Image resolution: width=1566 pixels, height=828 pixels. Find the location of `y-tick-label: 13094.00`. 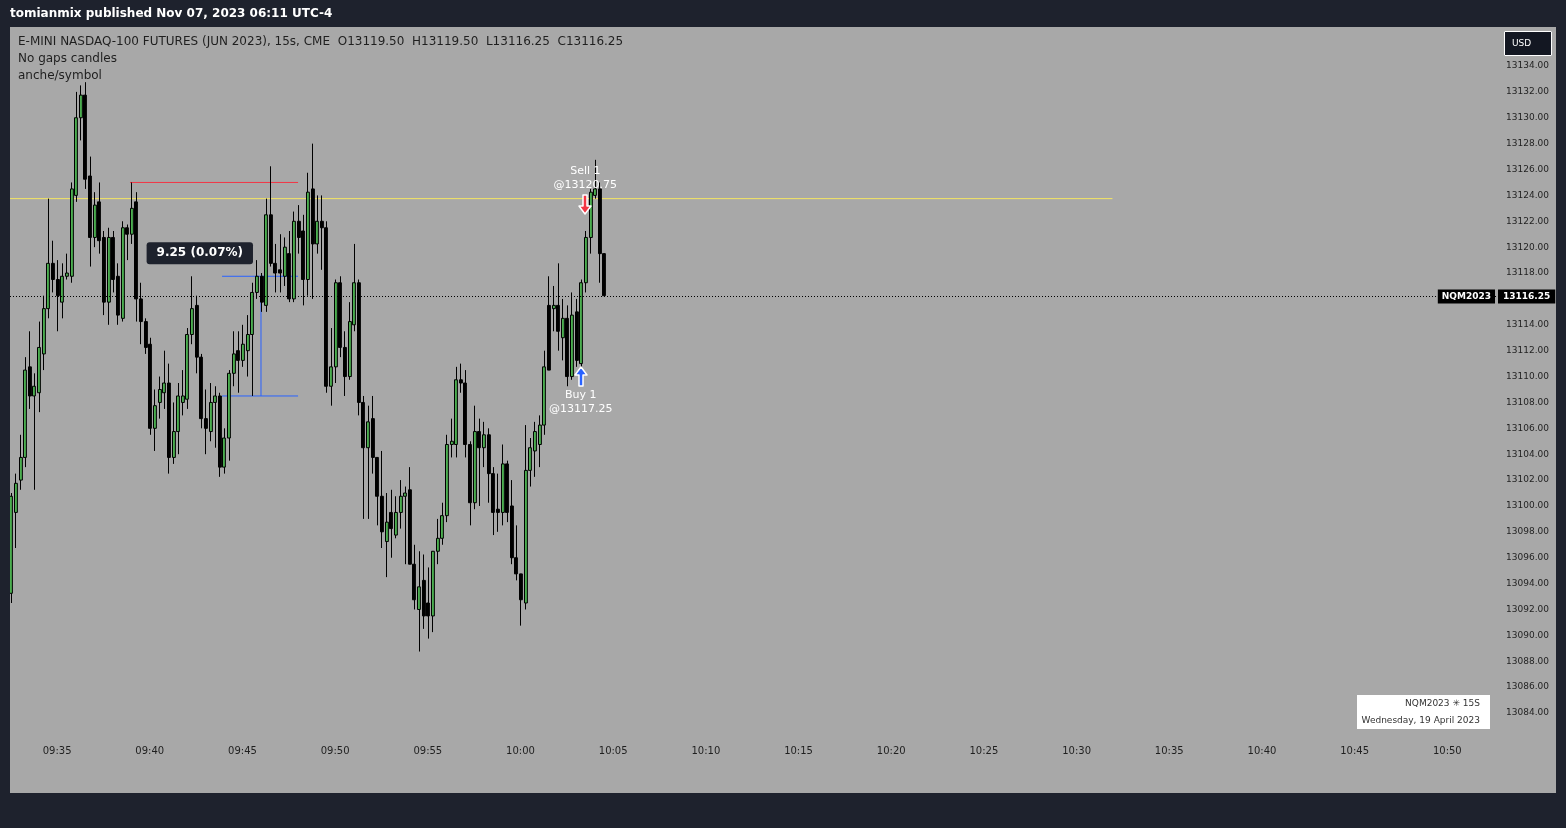

y-tick-label: 13094.00 is located at coordinates (1528, 582).